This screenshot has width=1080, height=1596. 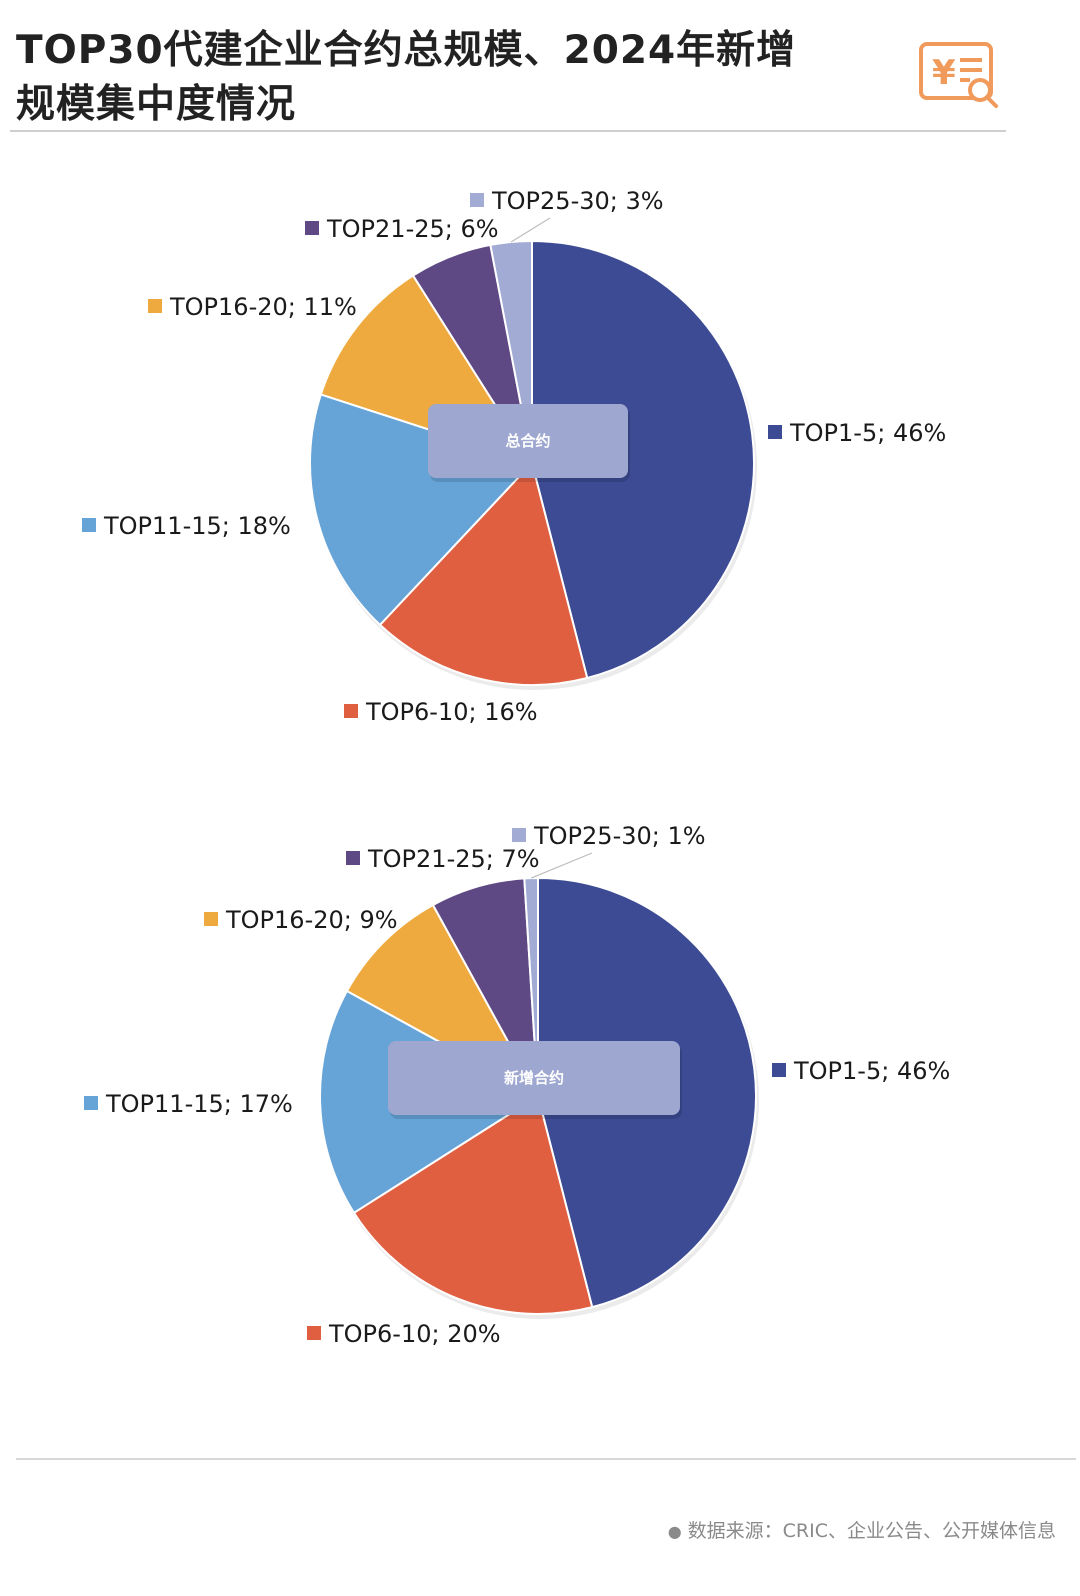 I want to click on data-label-top11-15: TOP11-15; 17%, so click(x=199, y=1104).